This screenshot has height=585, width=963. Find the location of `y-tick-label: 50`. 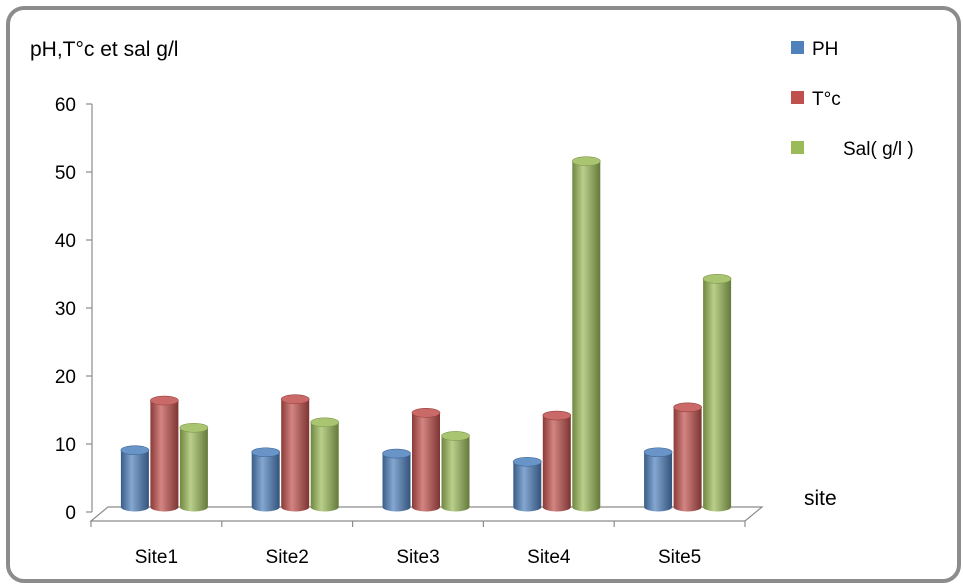

y-tick-label: 50 is located at coordinates (65, 173).